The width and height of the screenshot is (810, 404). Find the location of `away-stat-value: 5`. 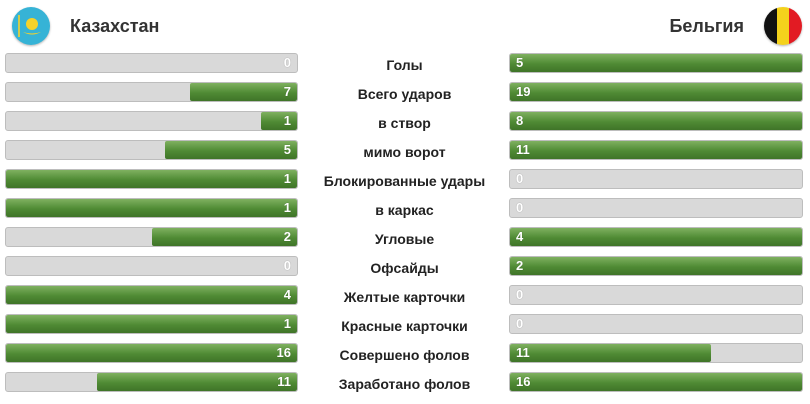

away-stat-value: 5 is located at coordinates (520, 62).